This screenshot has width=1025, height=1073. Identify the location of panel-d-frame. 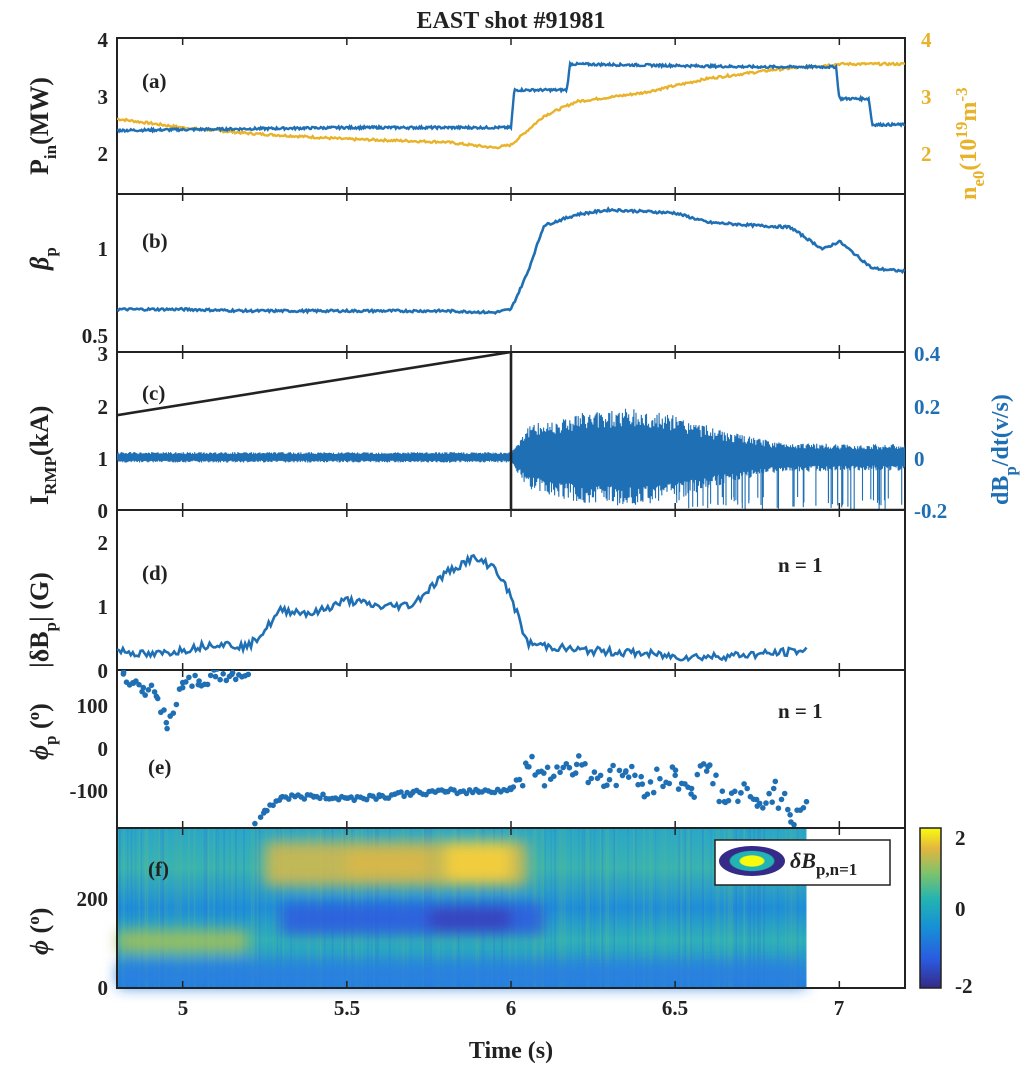
(511, 590).